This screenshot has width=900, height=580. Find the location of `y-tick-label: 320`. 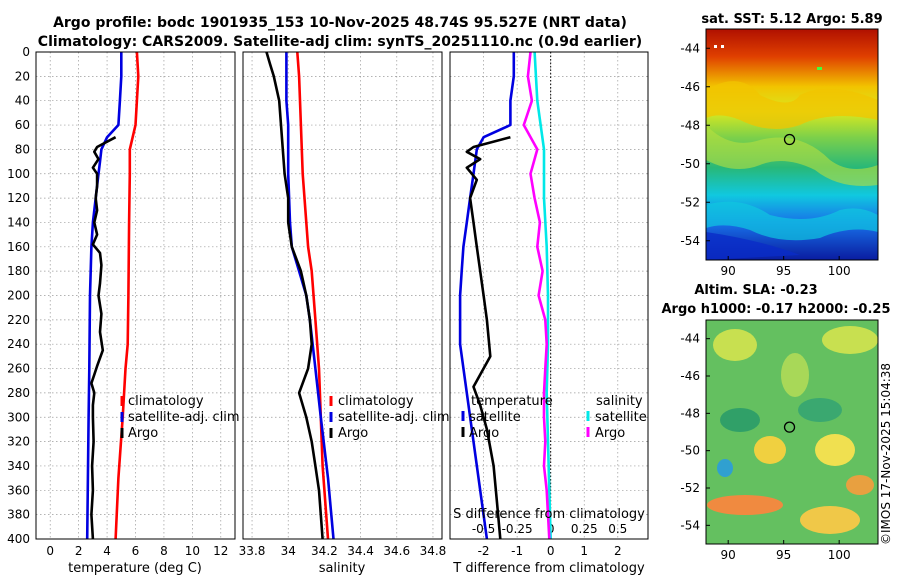

y-tick-label: 320 is located at coordinates (18, 442).